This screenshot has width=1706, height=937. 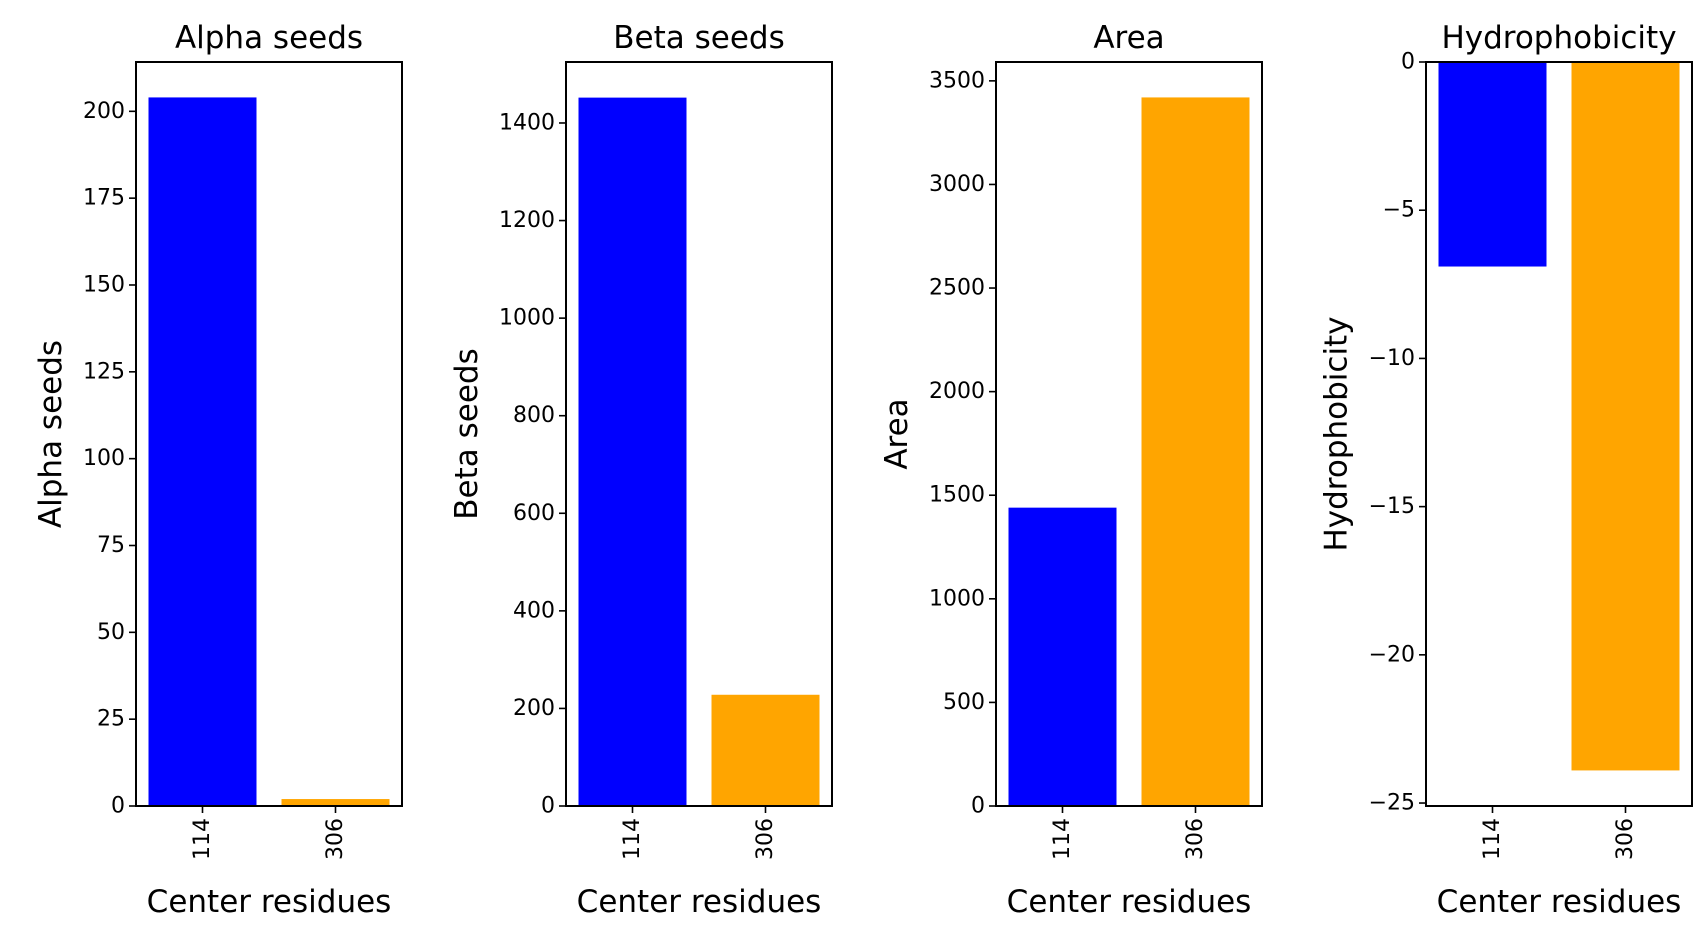 What do you see at coordinates (104, 371) in the screenshot?
I see `y-tick-label: 125` at bounding box center [104, 371].